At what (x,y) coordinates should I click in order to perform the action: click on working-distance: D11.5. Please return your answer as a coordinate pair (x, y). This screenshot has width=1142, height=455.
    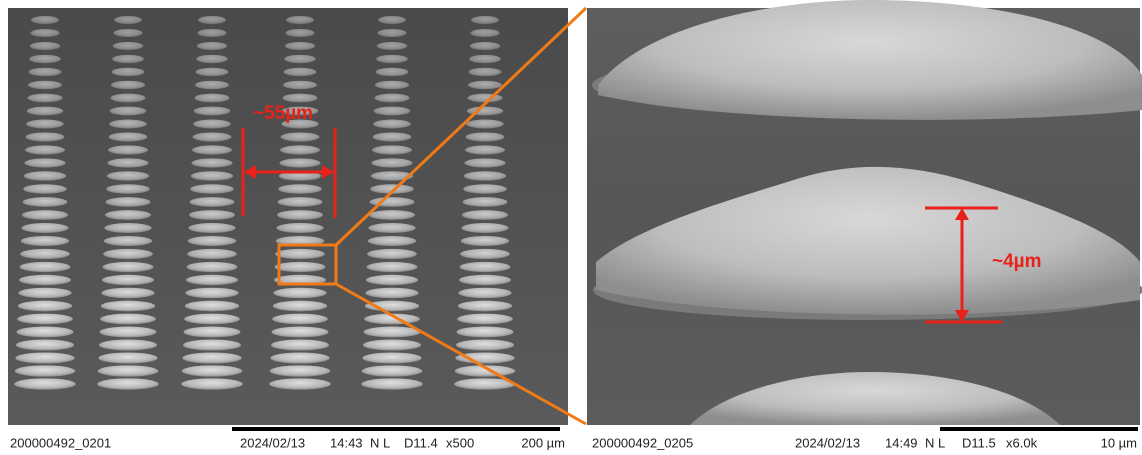
    Looking at the image, I should click on (979, 442).